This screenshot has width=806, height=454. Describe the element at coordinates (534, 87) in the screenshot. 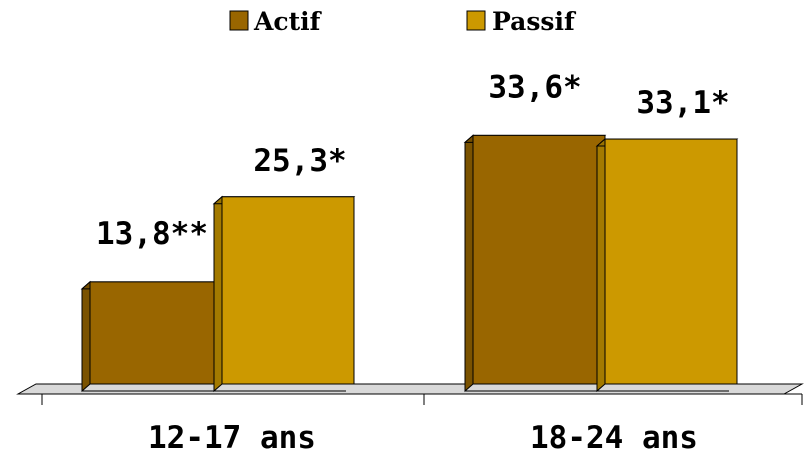

I see `data-label-actif-1: 33,6*` at that location.